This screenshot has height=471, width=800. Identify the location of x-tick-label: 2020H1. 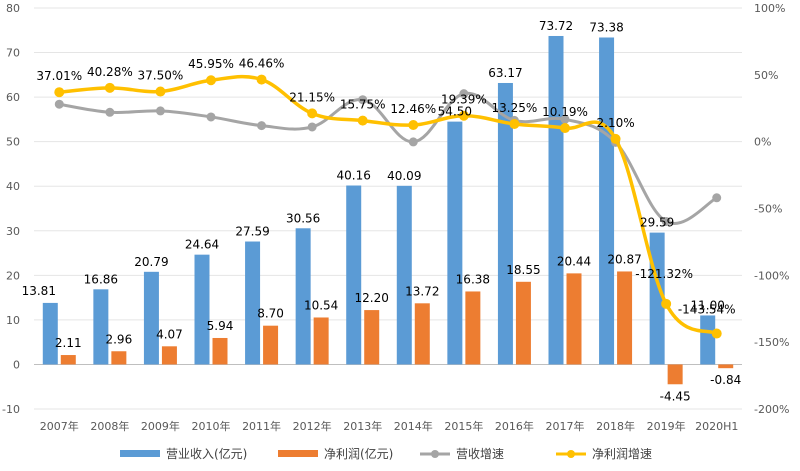
(716, 426).